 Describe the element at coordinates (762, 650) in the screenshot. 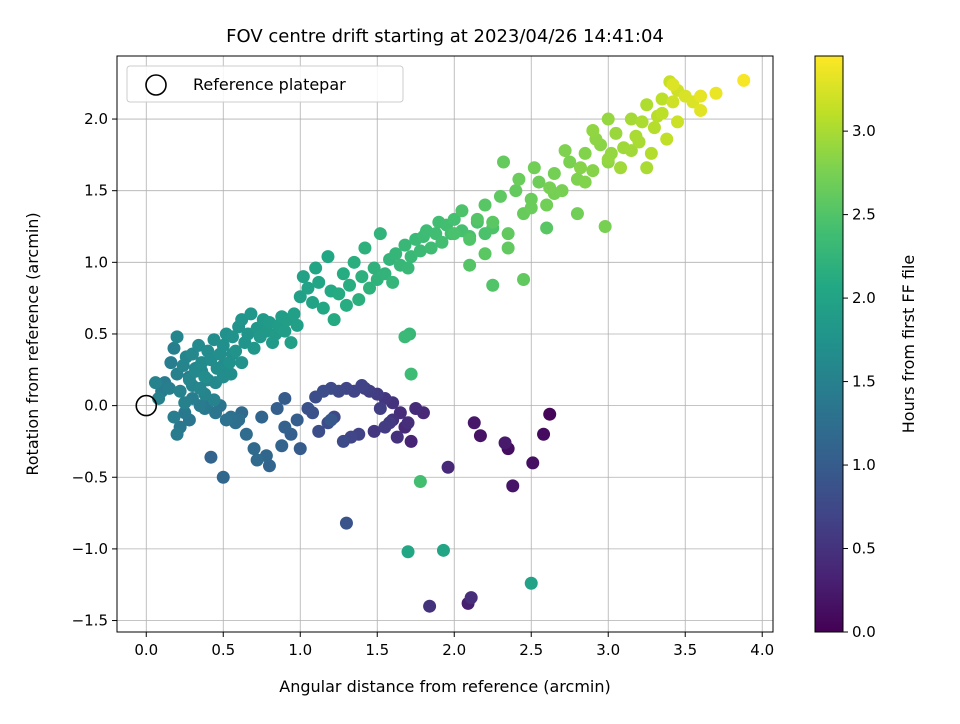

I see `x-tick-label: 4.0` at that location.